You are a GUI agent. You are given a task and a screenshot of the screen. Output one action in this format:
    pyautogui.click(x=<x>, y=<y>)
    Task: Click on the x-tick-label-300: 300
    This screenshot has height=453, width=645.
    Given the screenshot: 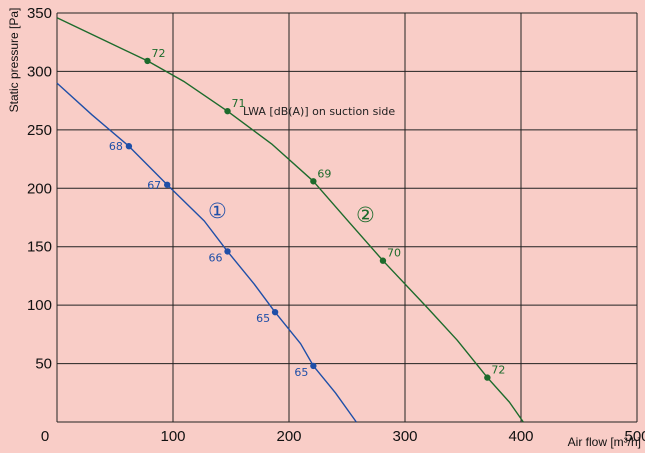 What is the action you would take?
    pyautogui.click(x=404, y=436)
    